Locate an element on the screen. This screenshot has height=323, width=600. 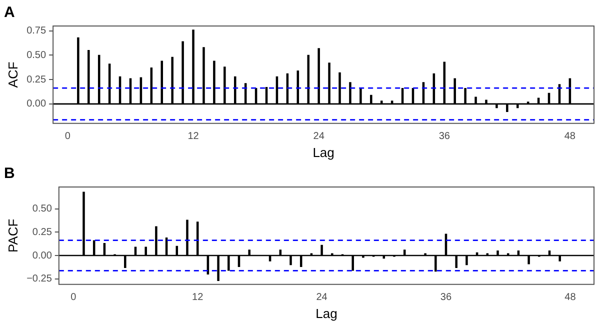
chart-title: B is located at coordinates (9, 173).